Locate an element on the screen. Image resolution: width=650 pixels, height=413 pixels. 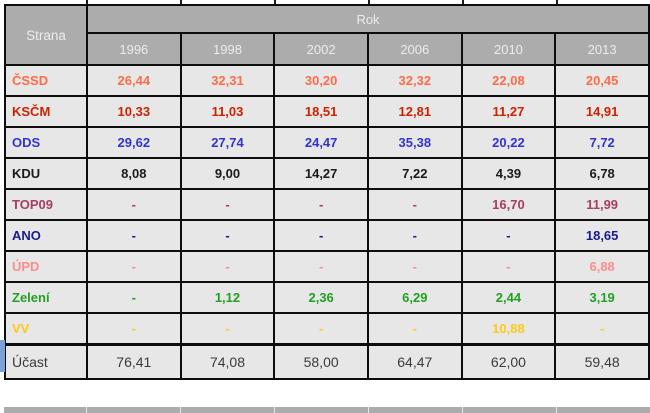
party-row-cssd: ČSSD 26,44 32,31 30,20 32,32 22,08 20,45 is located at coordinates (327, 80).